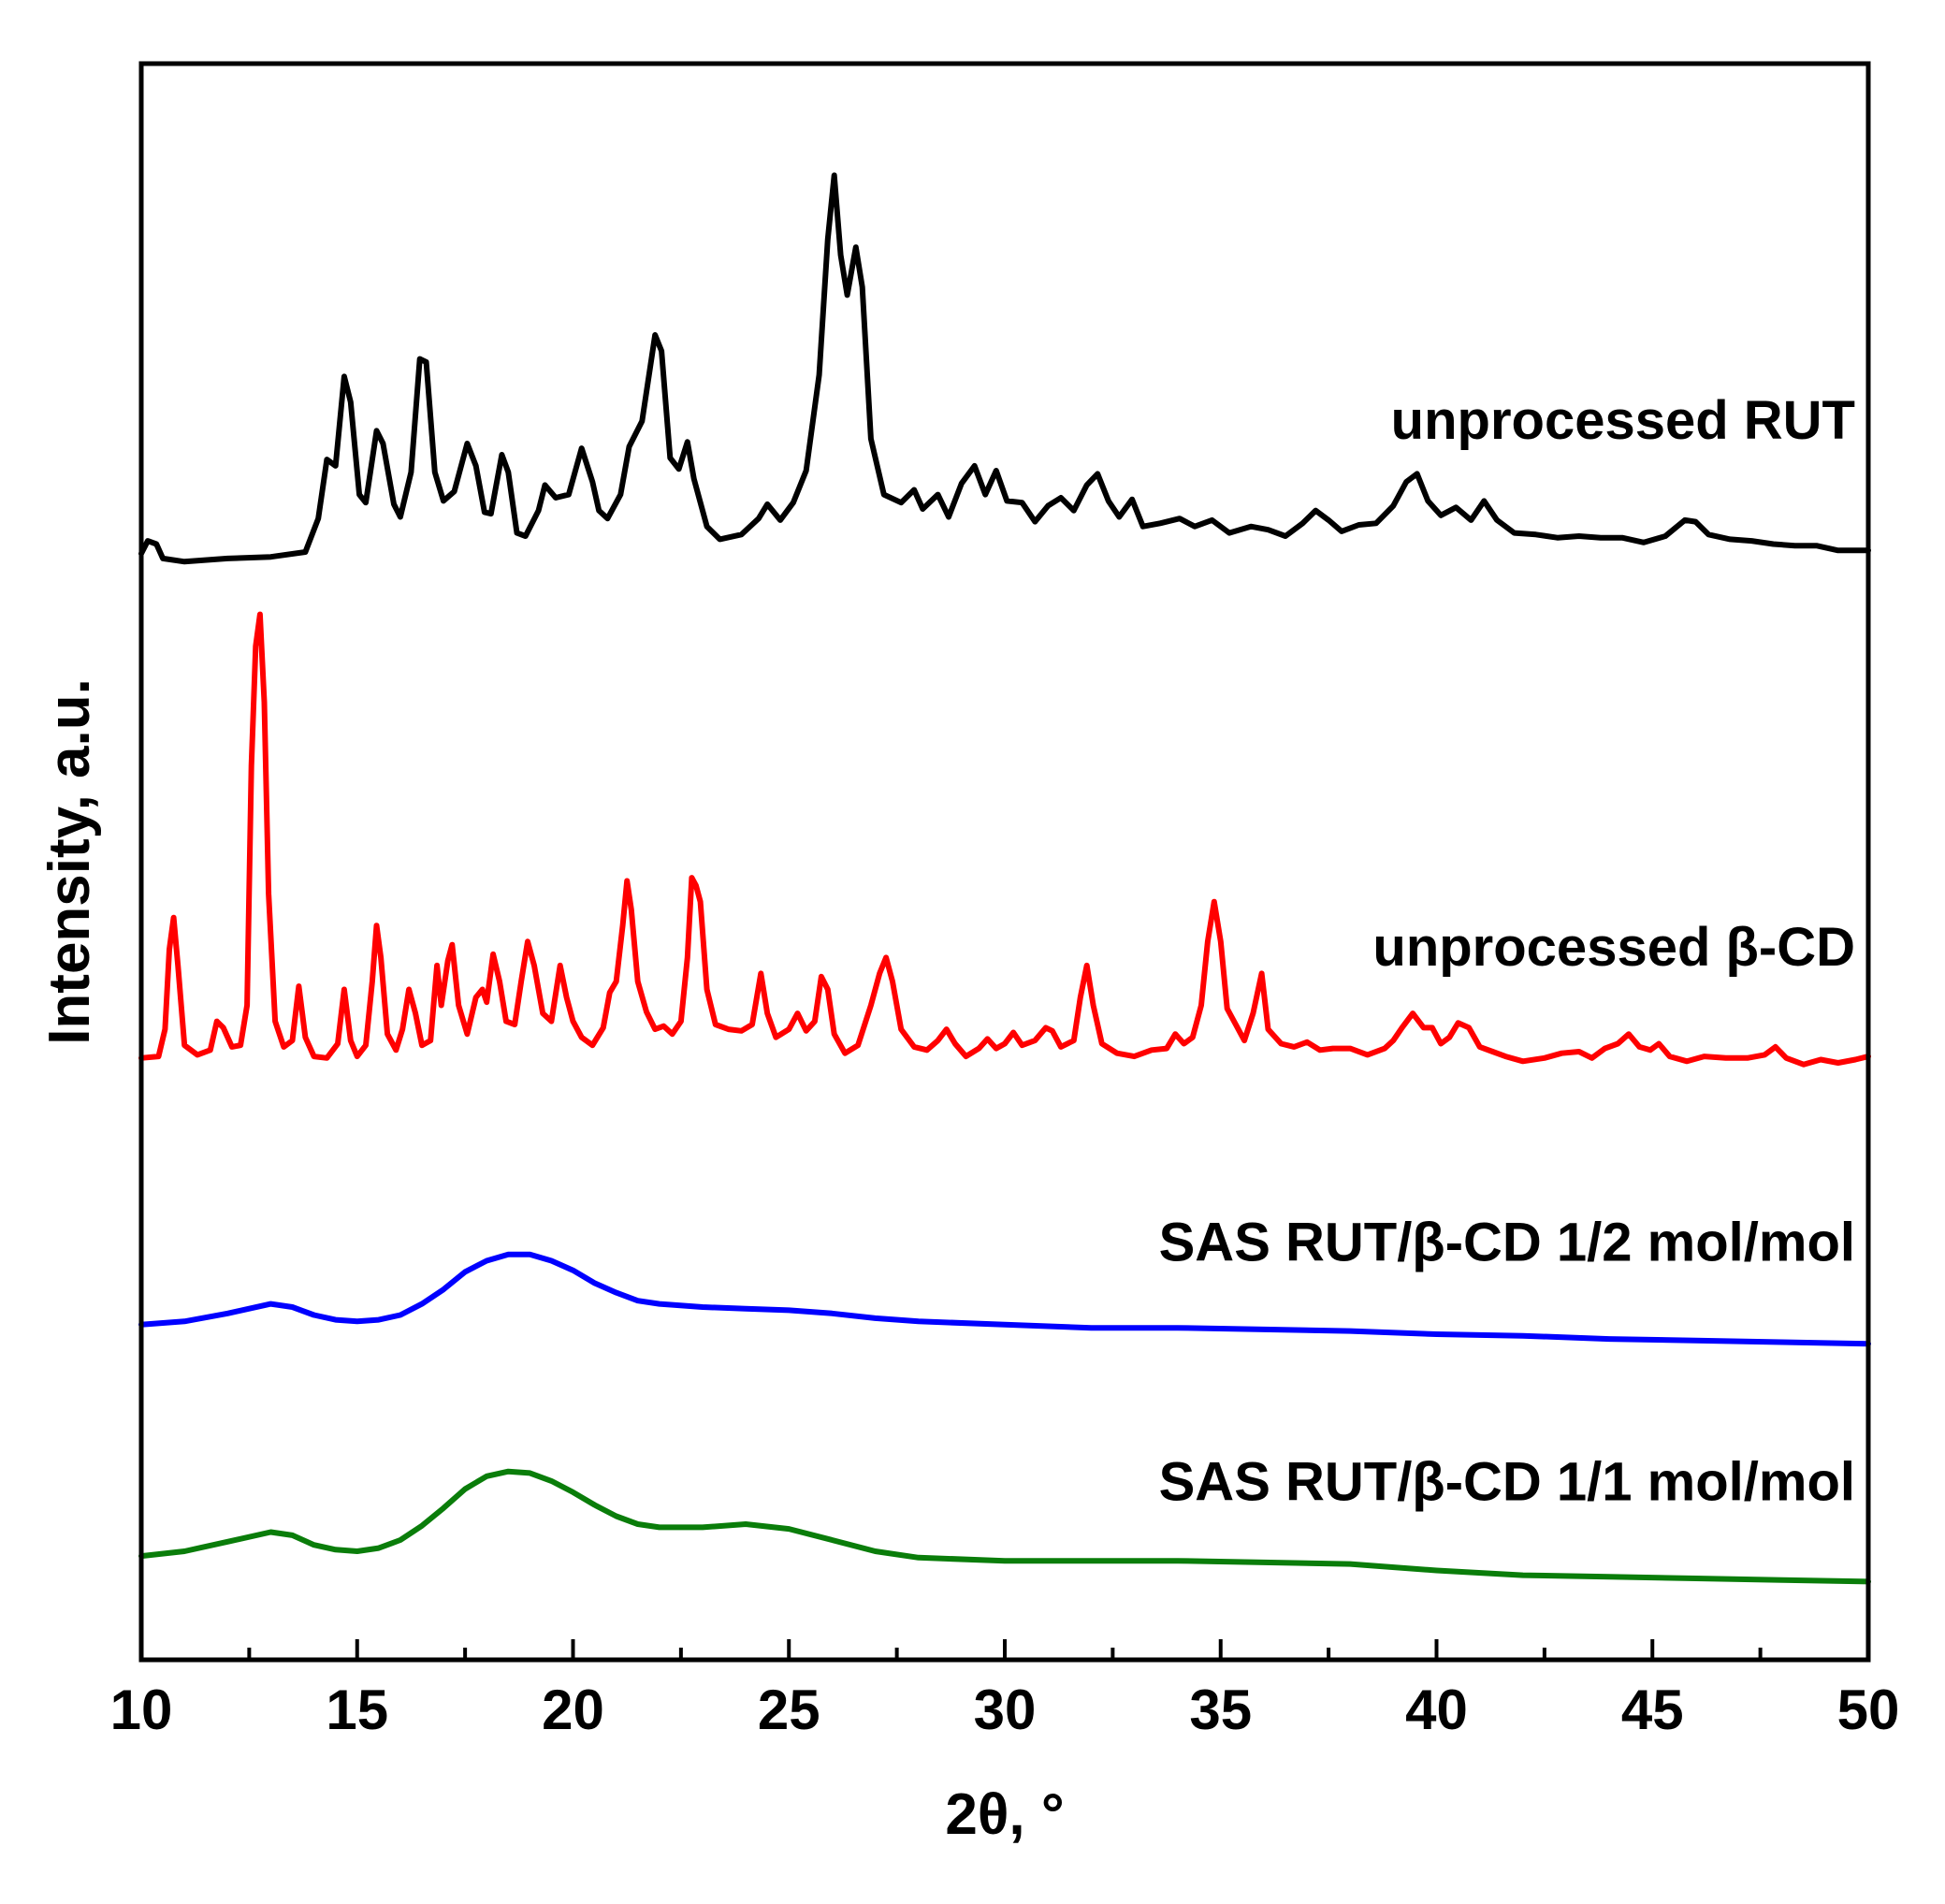 The height and width of the screenshot is (1904, 1945). What do you see at coordinates (1653, 1710) in the screenshot?
I see `x-tick-label: 45` at bounding box center [1653, 1710].